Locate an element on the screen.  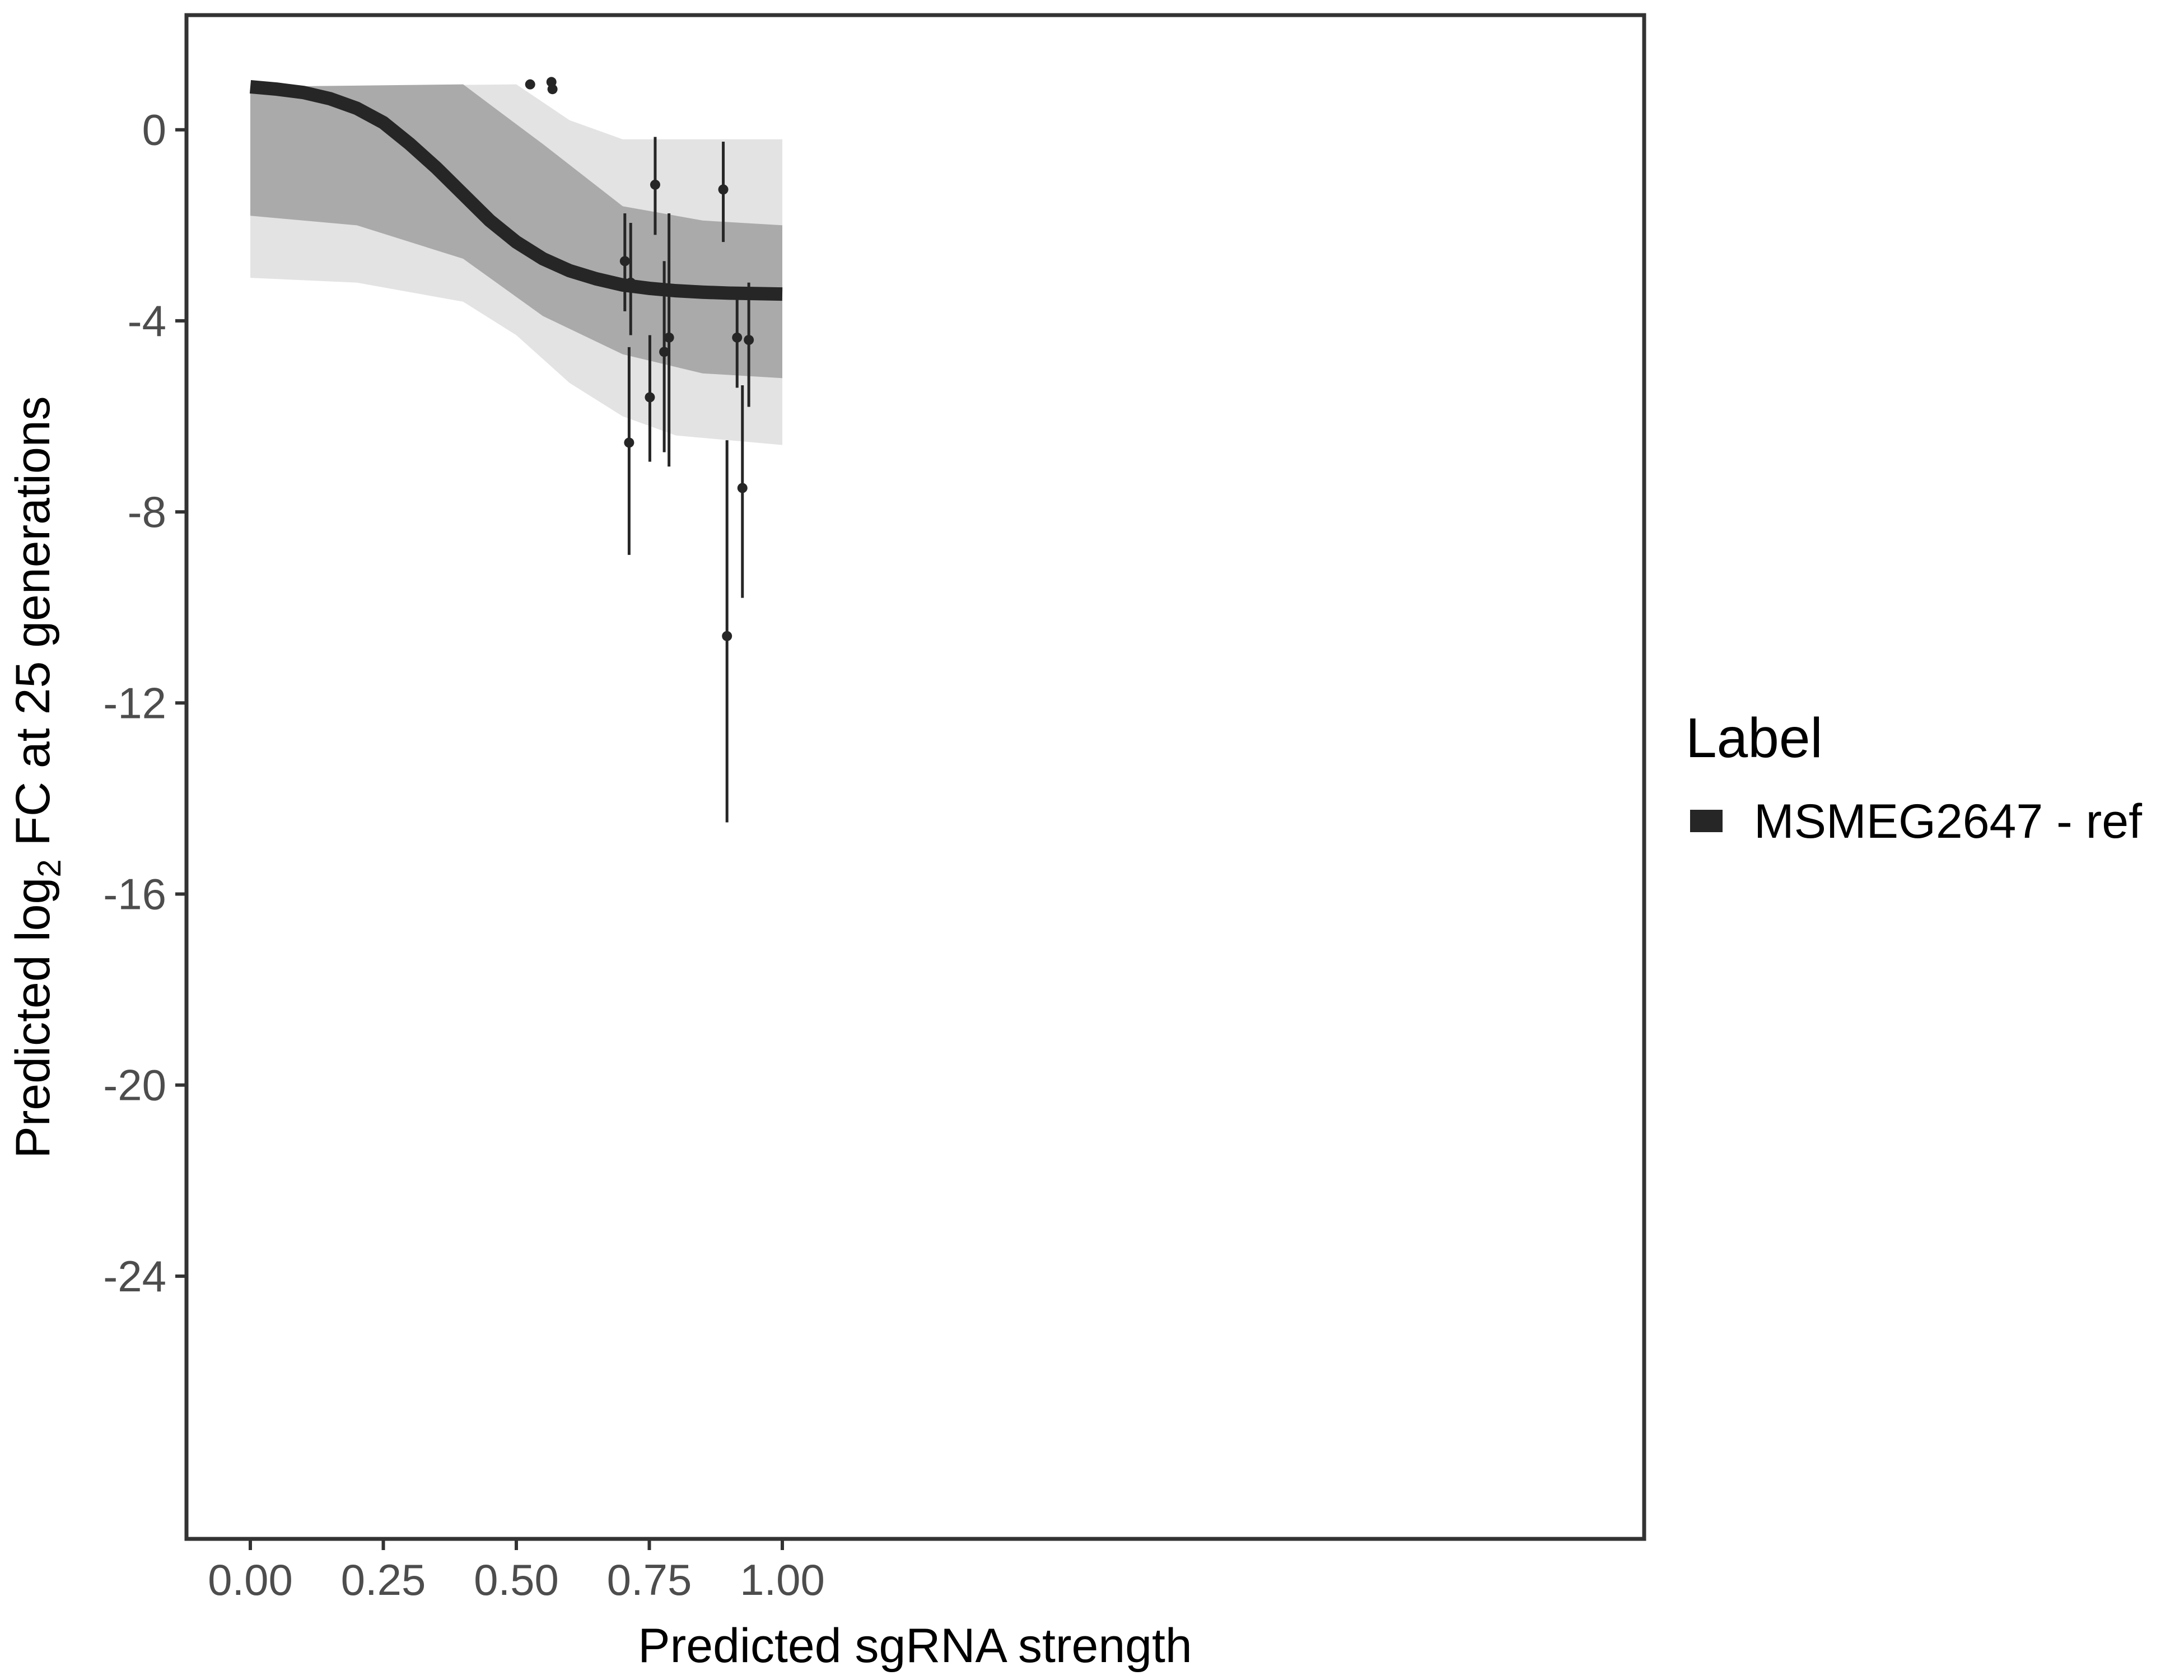
x-tick-label: 0.25 is located at coordinates (383, 1580).